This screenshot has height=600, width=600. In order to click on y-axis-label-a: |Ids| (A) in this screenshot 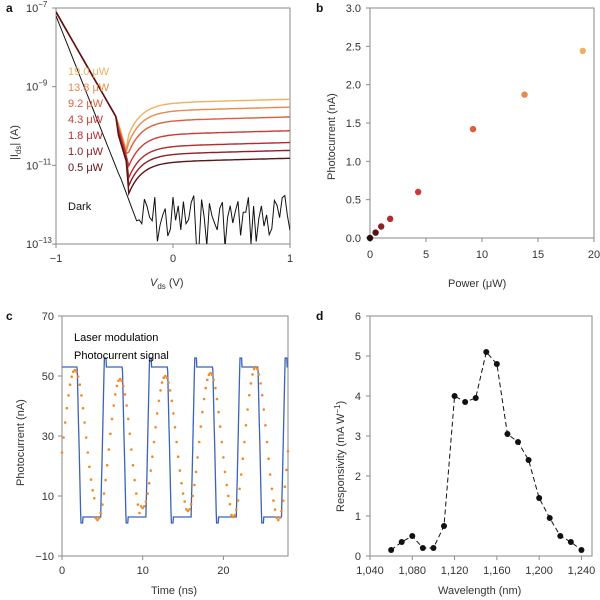, I will do `click(16, 142)`.